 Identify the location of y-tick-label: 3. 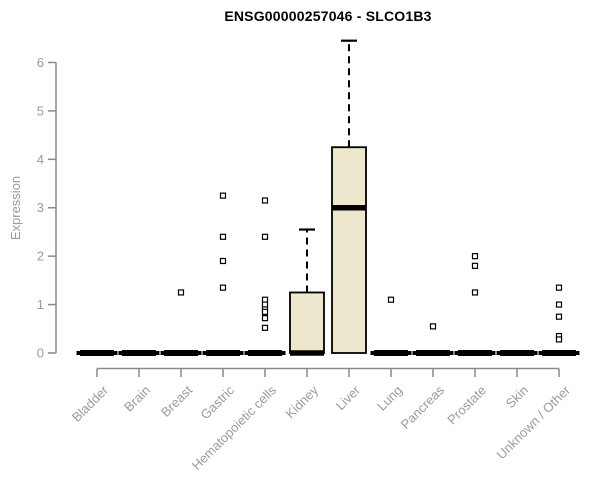
(40, 207).